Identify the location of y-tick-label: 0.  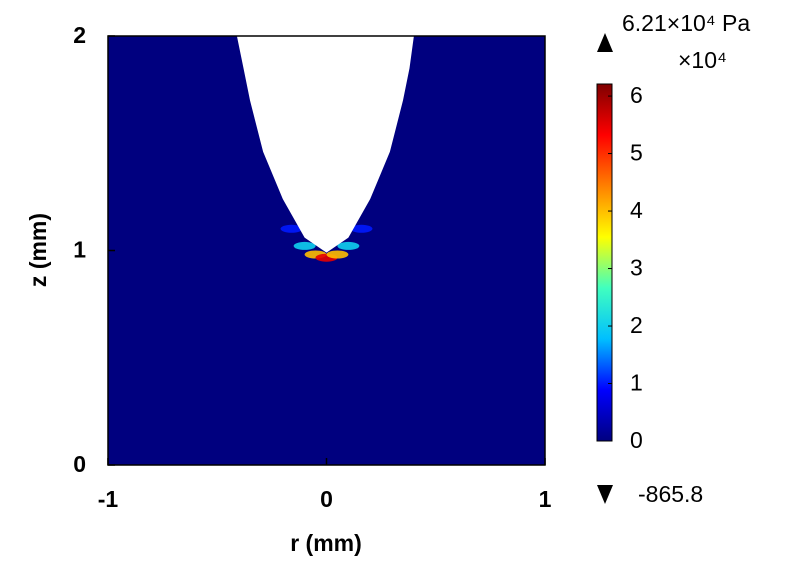
(79, 464).